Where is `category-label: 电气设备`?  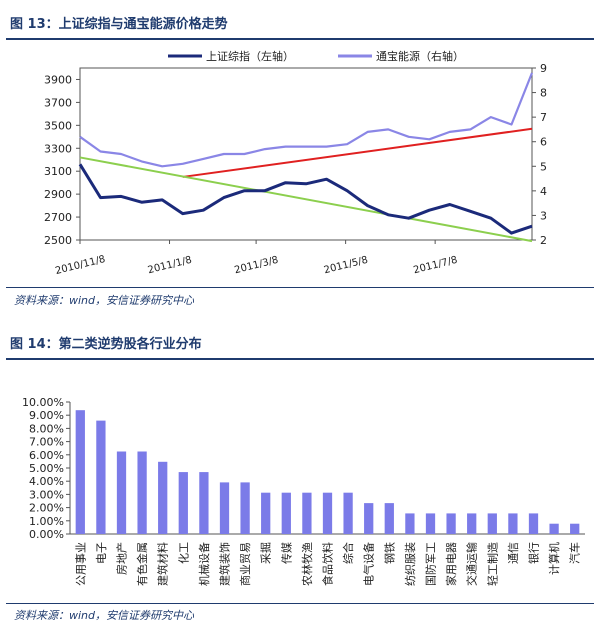
category-label: 电气设备 is located at coordinates (369, 564).